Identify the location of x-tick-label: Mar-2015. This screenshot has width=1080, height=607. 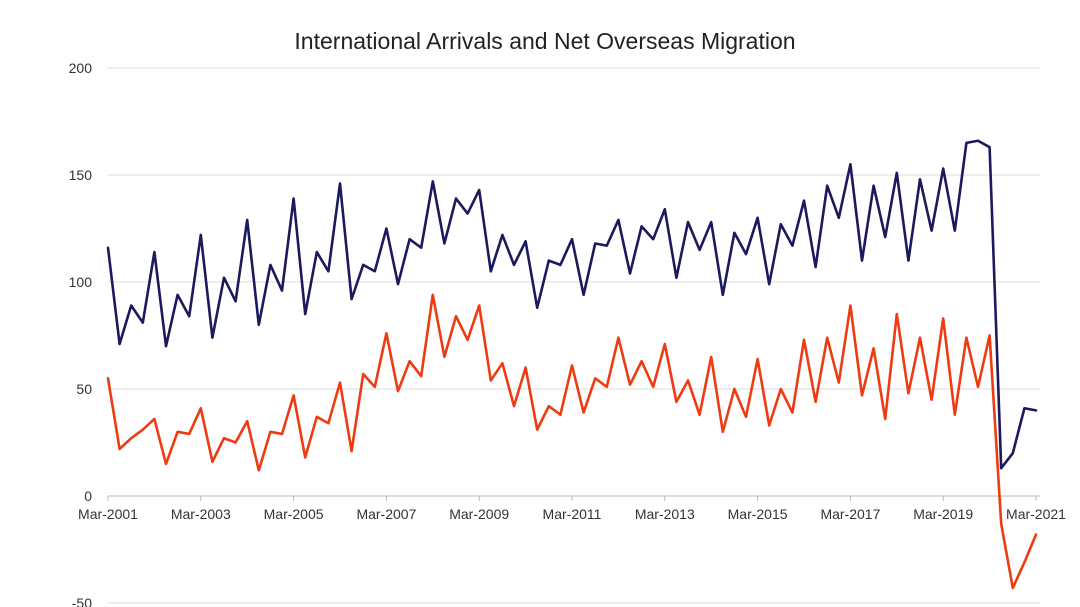
(758, 514).